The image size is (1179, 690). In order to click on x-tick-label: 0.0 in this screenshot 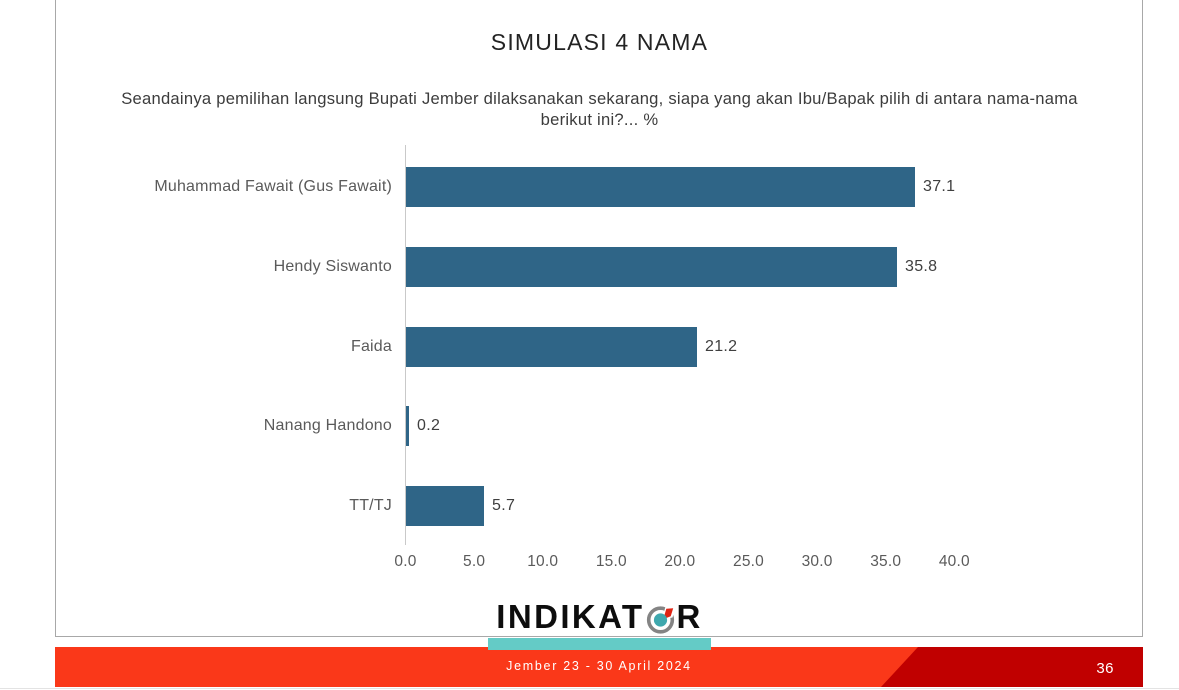, I will do `click(405, 561)`.